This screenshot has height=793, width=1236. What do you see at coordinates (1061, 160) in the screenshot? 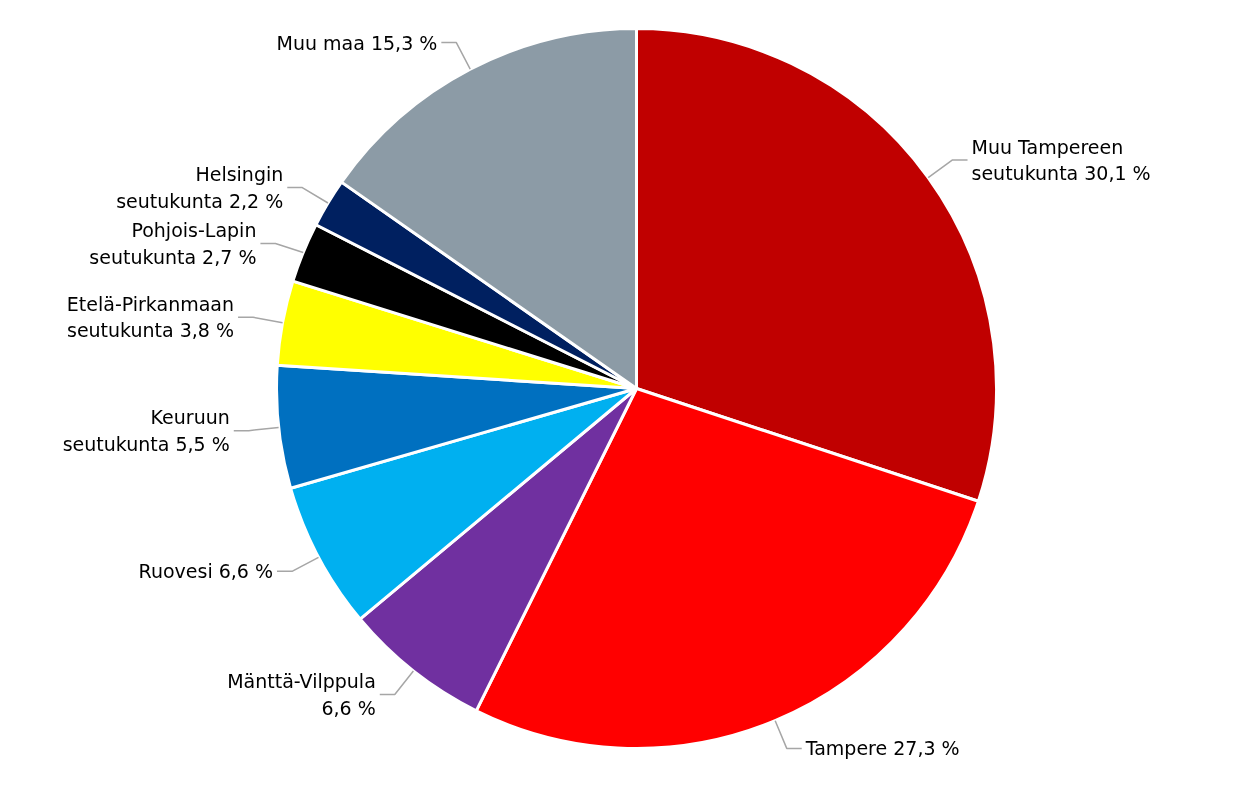
I see `slice-label: Muu Tampereen seutukunta 30,1 %` at bounding box center [1061, 160].